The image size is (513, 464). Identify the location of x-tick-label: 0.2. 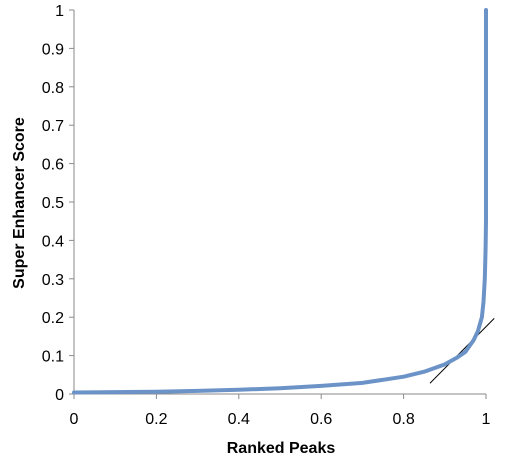
(156, 419).